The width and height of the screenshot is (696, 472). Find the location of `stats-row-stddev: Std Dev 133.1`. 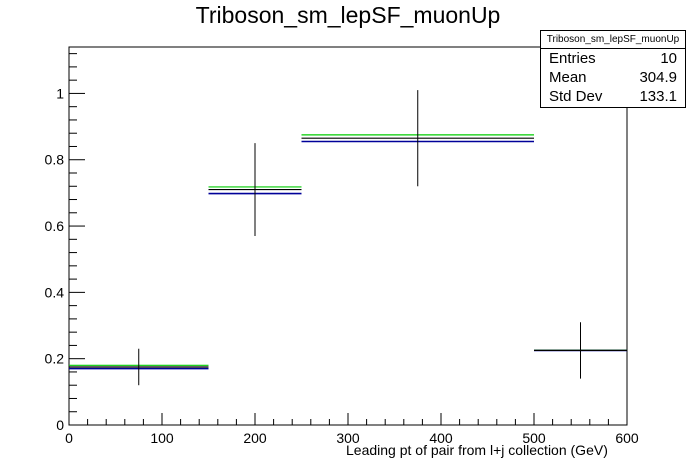

stats-row-stddev: Std Dev 133.1 is located at coordinates (613, 96).